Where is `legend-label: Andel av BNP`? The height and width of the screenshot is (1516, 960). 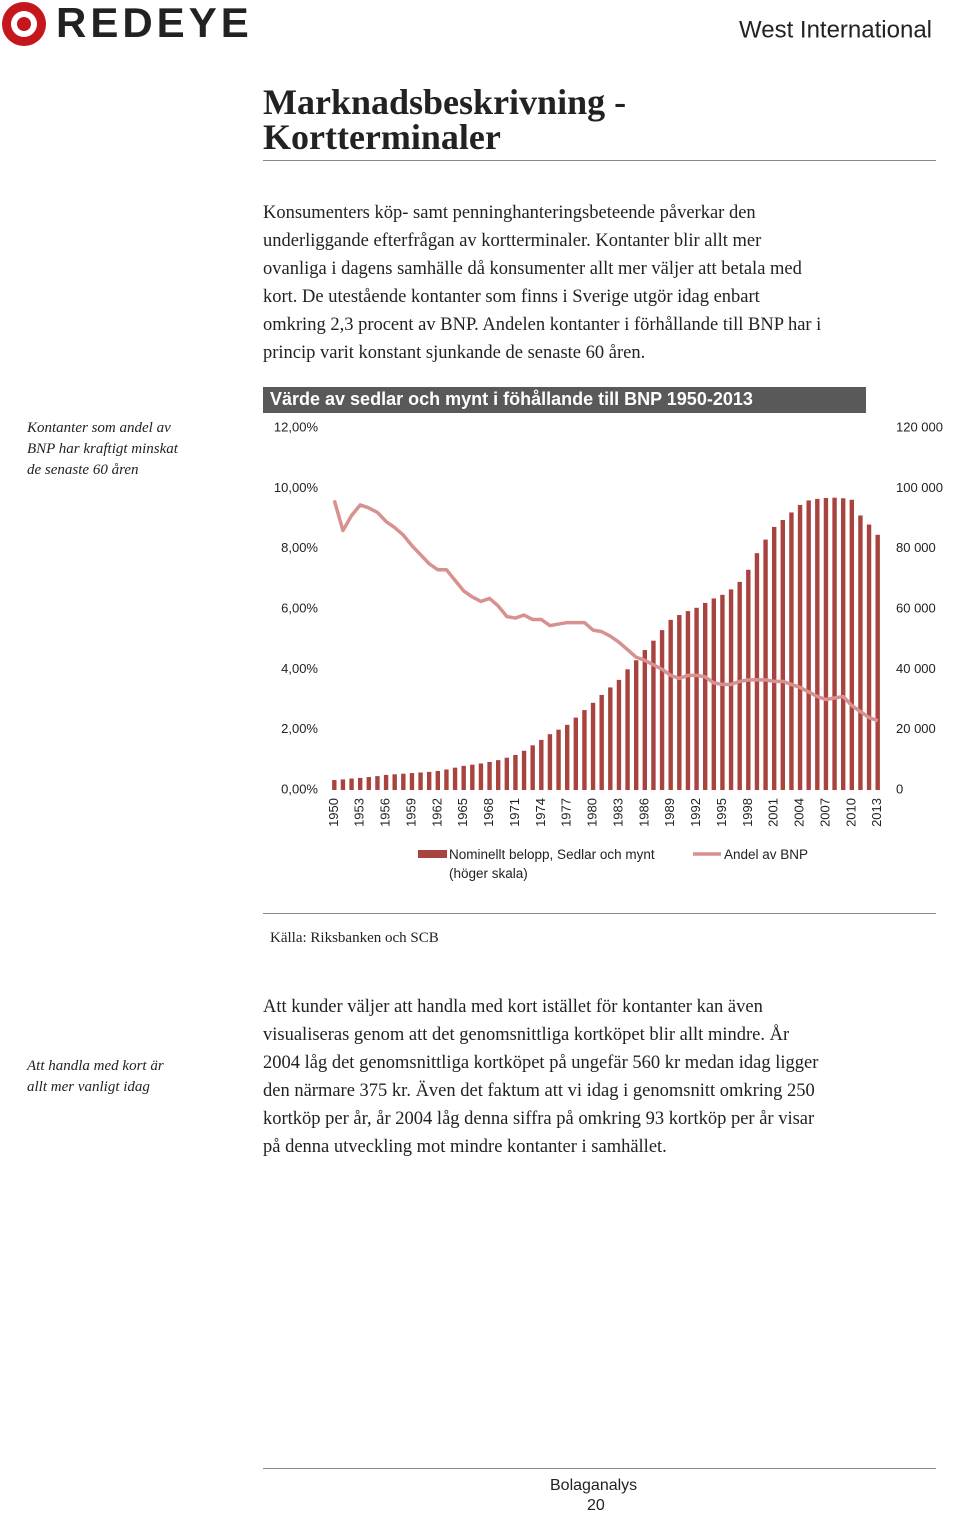 legend-label: Andel av BNP is located at coordinates (766, 854).